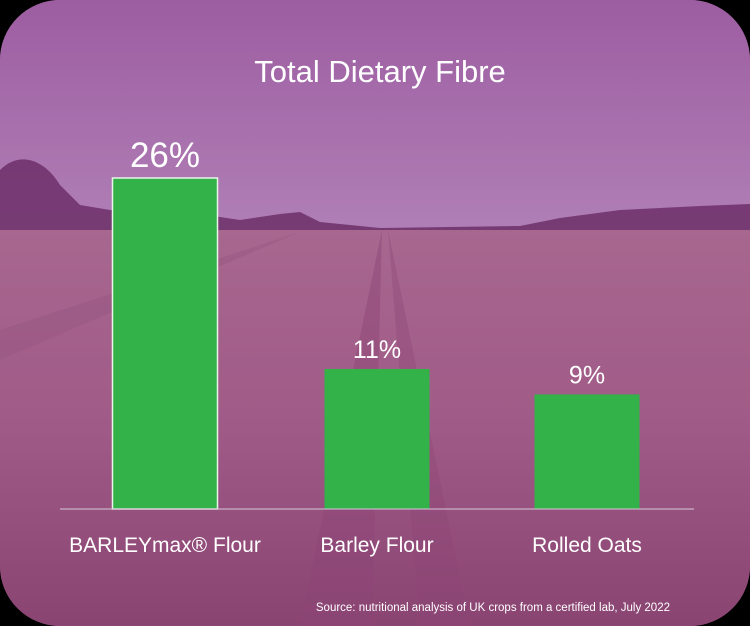 This screenshot has width=750, height=626. What do you see at coordinates (380, 71) in the screenshot?
I see `chart-title: Total Dietary Fibre` at bounding box center [380, 71].